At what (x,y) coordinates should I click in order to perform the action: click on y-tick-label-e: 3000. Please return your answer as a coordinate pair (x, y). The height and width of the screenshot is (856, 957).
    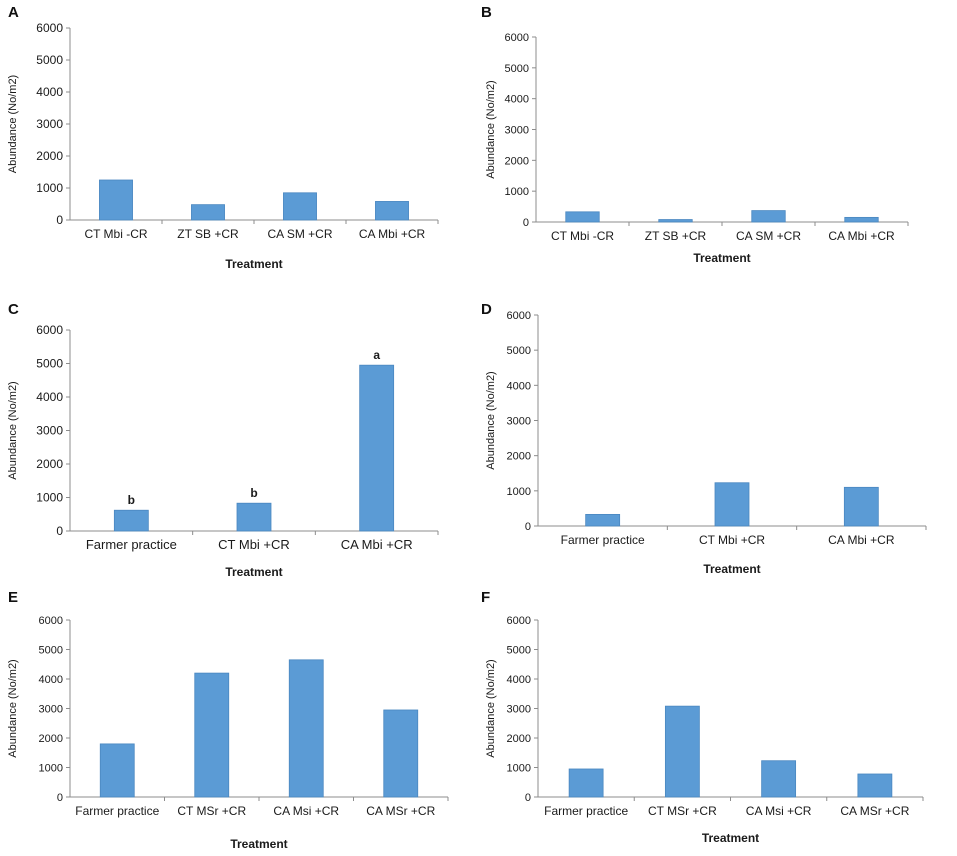
    Looking at the image, I should click on (51, 710).